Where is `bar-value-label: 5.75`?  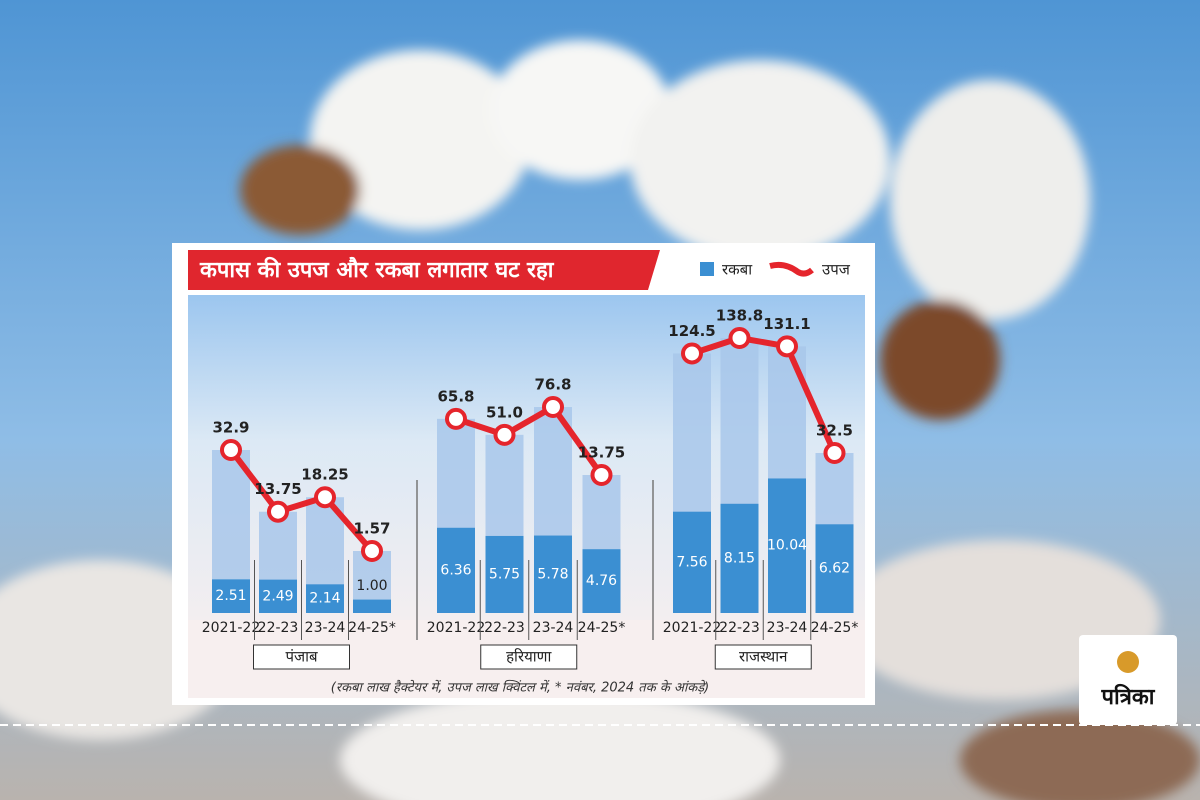
bar-value-label: 5.75 is located at coordinates (504, 574).